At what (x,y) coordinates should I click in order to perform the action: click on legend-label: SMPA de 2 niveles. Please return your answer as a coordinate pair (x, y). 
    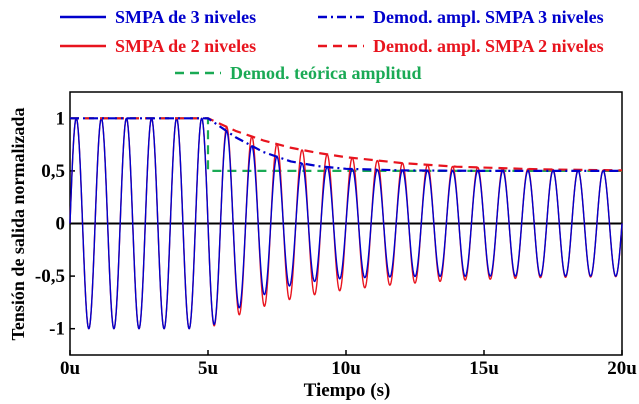
    Looking at the image, I should click on (185, 46).